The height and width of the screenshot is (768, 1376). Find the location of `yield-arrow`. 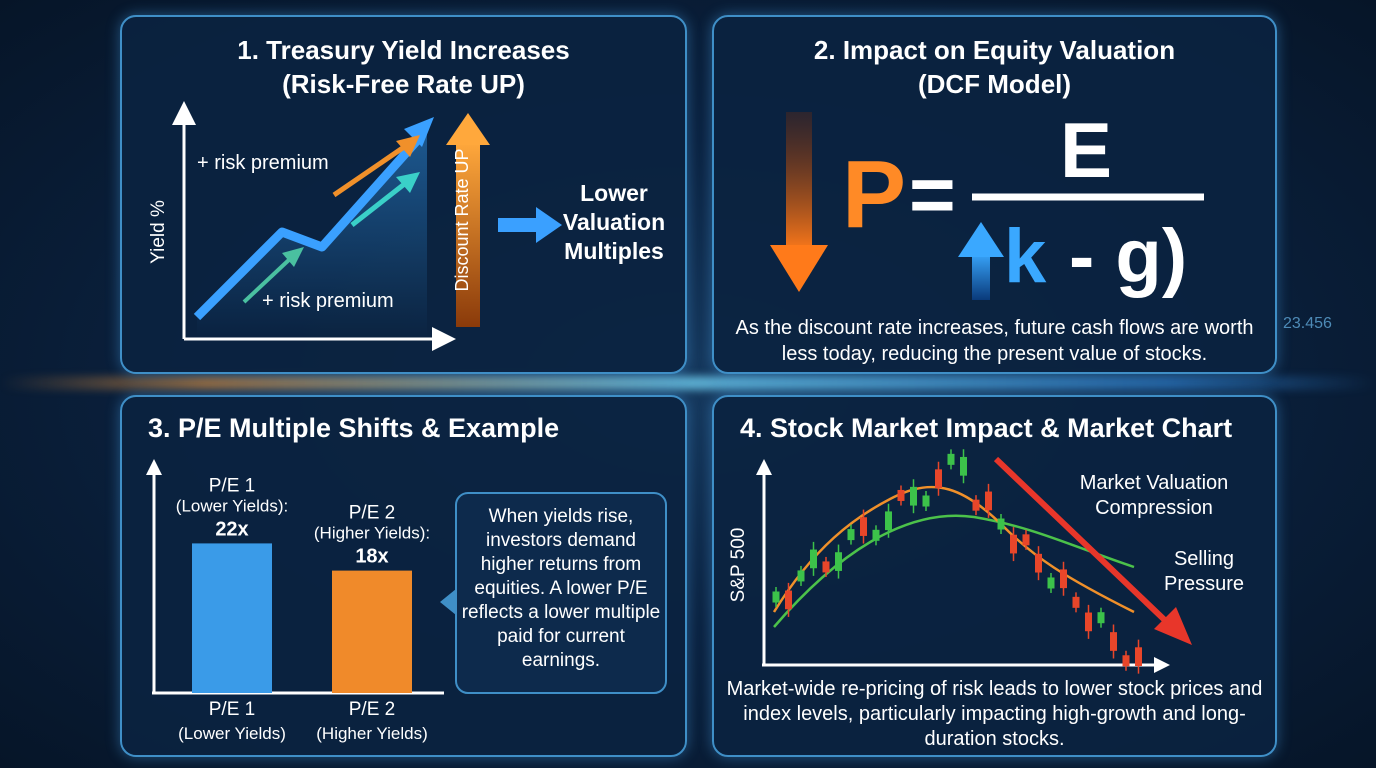

yield-arrow is located at coordinates (309, 226).